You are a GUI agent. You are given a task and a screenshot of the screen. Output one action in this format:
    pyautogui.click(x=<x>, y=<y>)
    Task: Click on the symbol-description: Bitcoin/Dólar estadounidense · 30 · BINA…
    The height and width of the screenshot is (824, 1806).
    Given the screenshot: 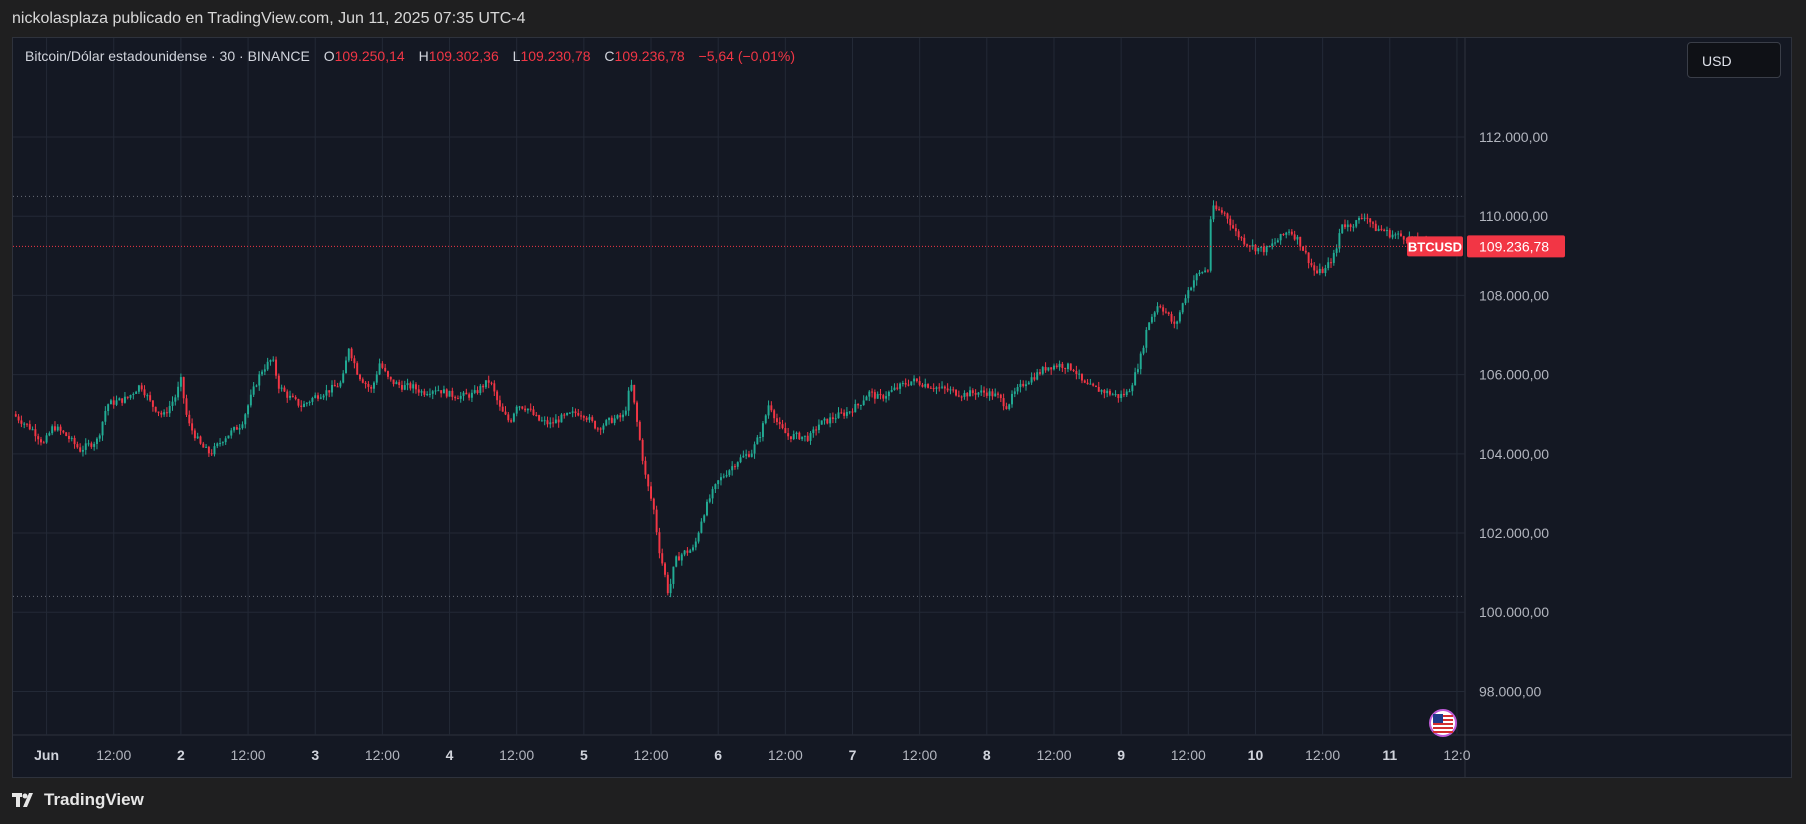 What is the action you would take?
    pyautogui.click(x=167, y=56)
    